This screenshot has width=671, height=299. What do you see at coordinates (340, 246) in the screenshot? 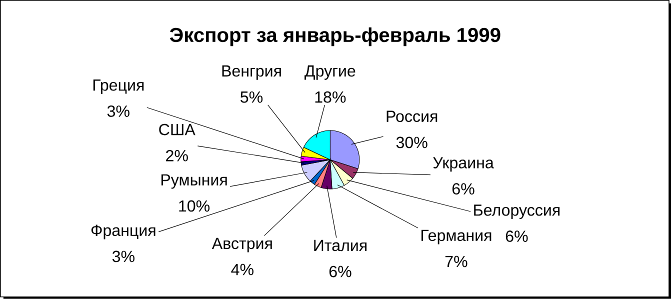
I see `slice-label: Италия` at bounding box center [340, 246].